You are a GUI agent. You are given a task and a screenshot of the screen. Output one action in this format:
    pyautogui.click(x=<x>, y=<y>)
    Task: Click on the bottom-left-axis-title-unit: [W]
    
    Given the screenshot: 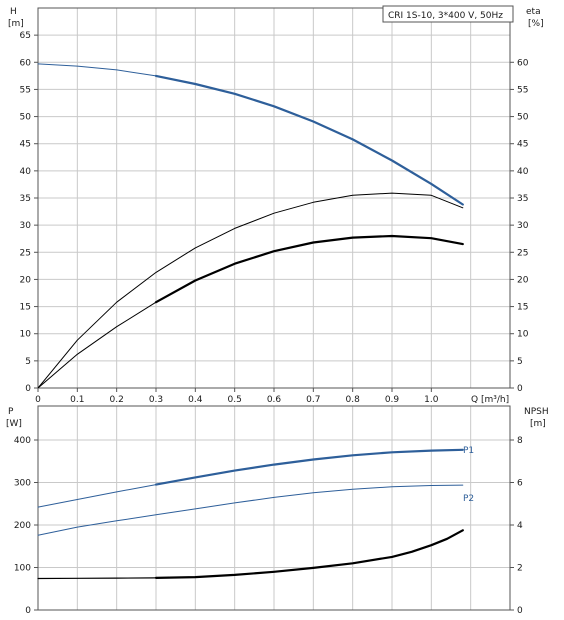 What is the action you would take?
    pyautogui.click(x=14, y=424)
    